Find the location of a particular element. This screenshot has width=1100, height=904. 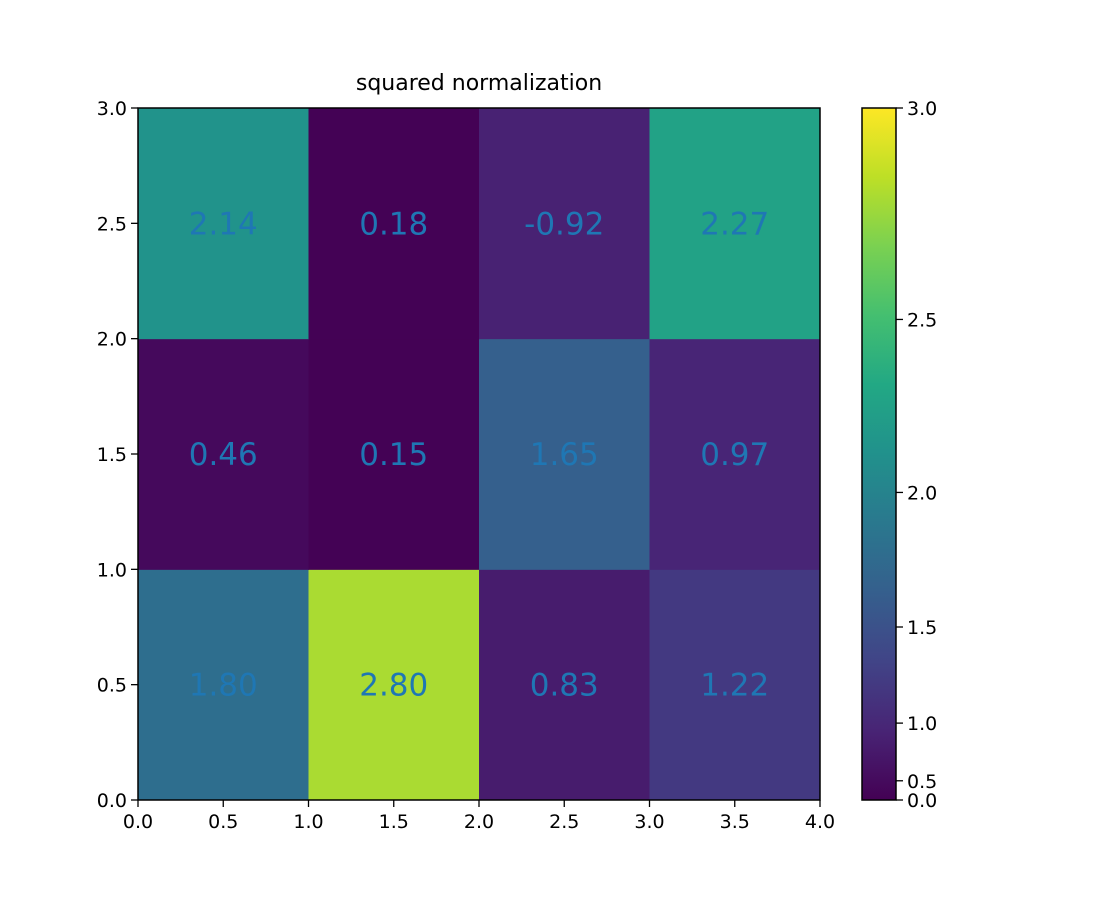

x-tick-label: 2.0 is located at coordinates (479, 822).